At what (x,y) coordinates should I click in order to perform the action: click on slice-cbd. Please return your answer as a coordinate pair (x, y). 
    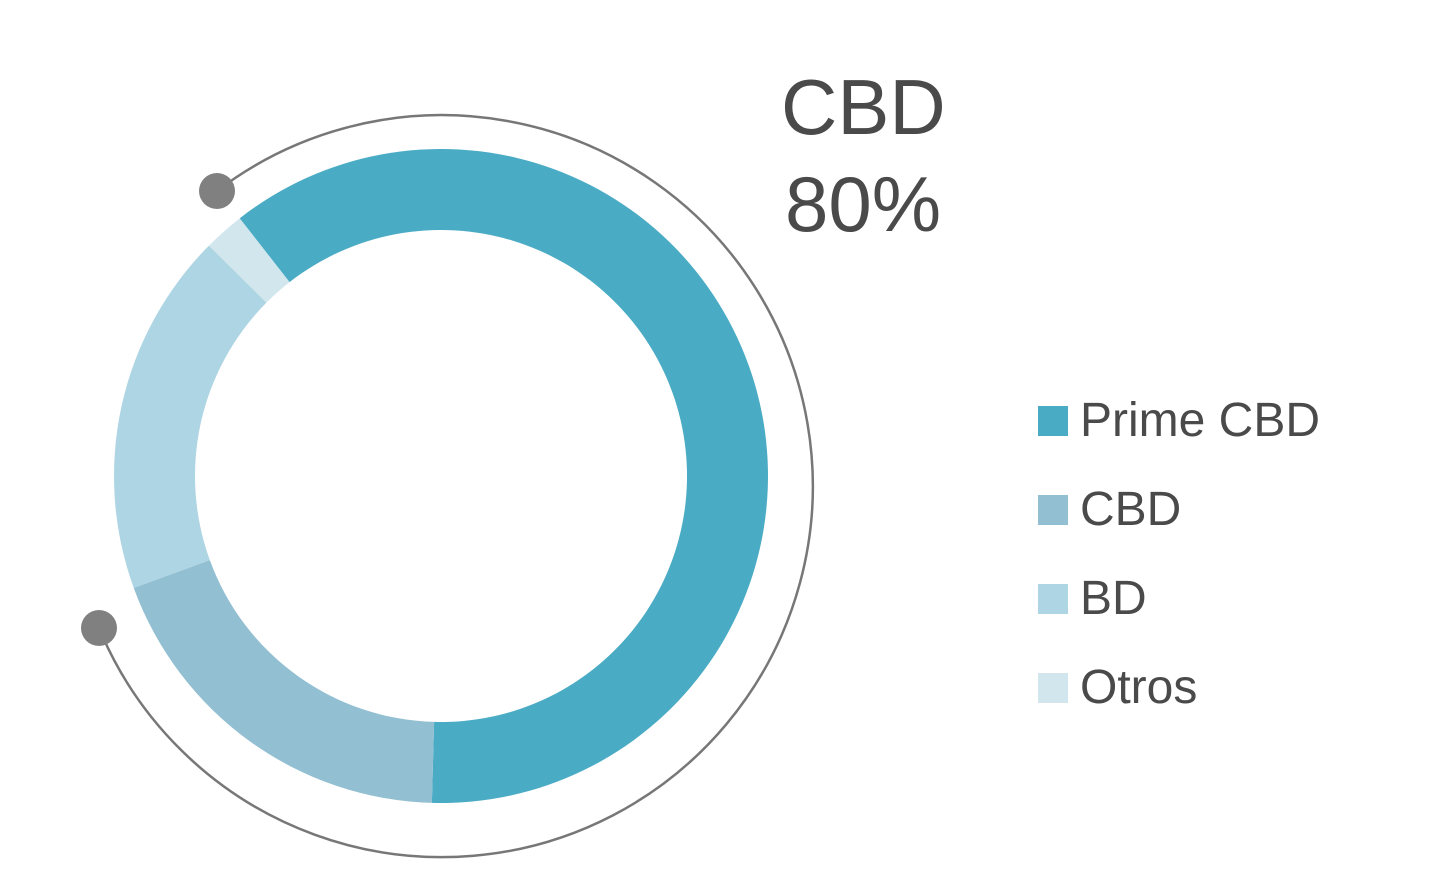
    Looking at the image, I should click on (284, 681).